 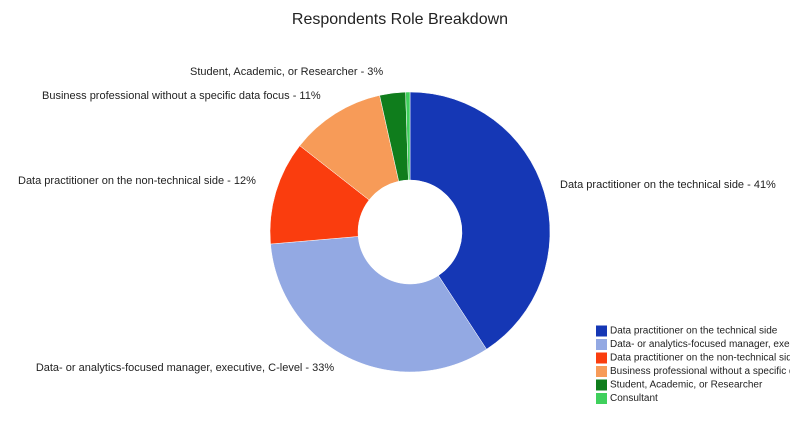 What do you see at coordinates (400, 19) in the screenshot?
I see `chart-title: Respondents Role Breakdown` at bounding box center [400, 19].